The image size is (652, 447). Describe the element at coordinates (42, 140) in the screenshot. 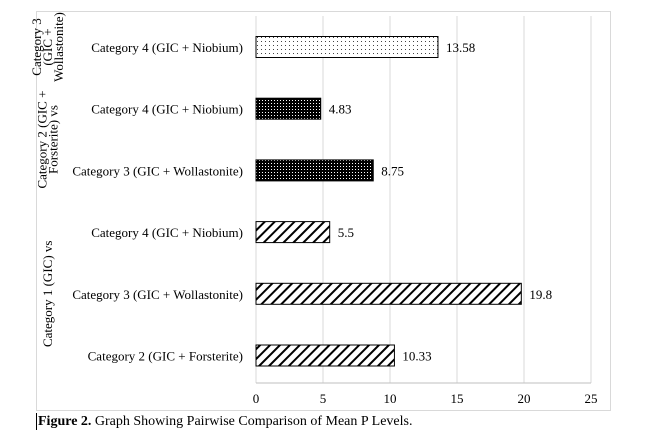

I see `group-label-line: Category 2 (GIC +` at that location.